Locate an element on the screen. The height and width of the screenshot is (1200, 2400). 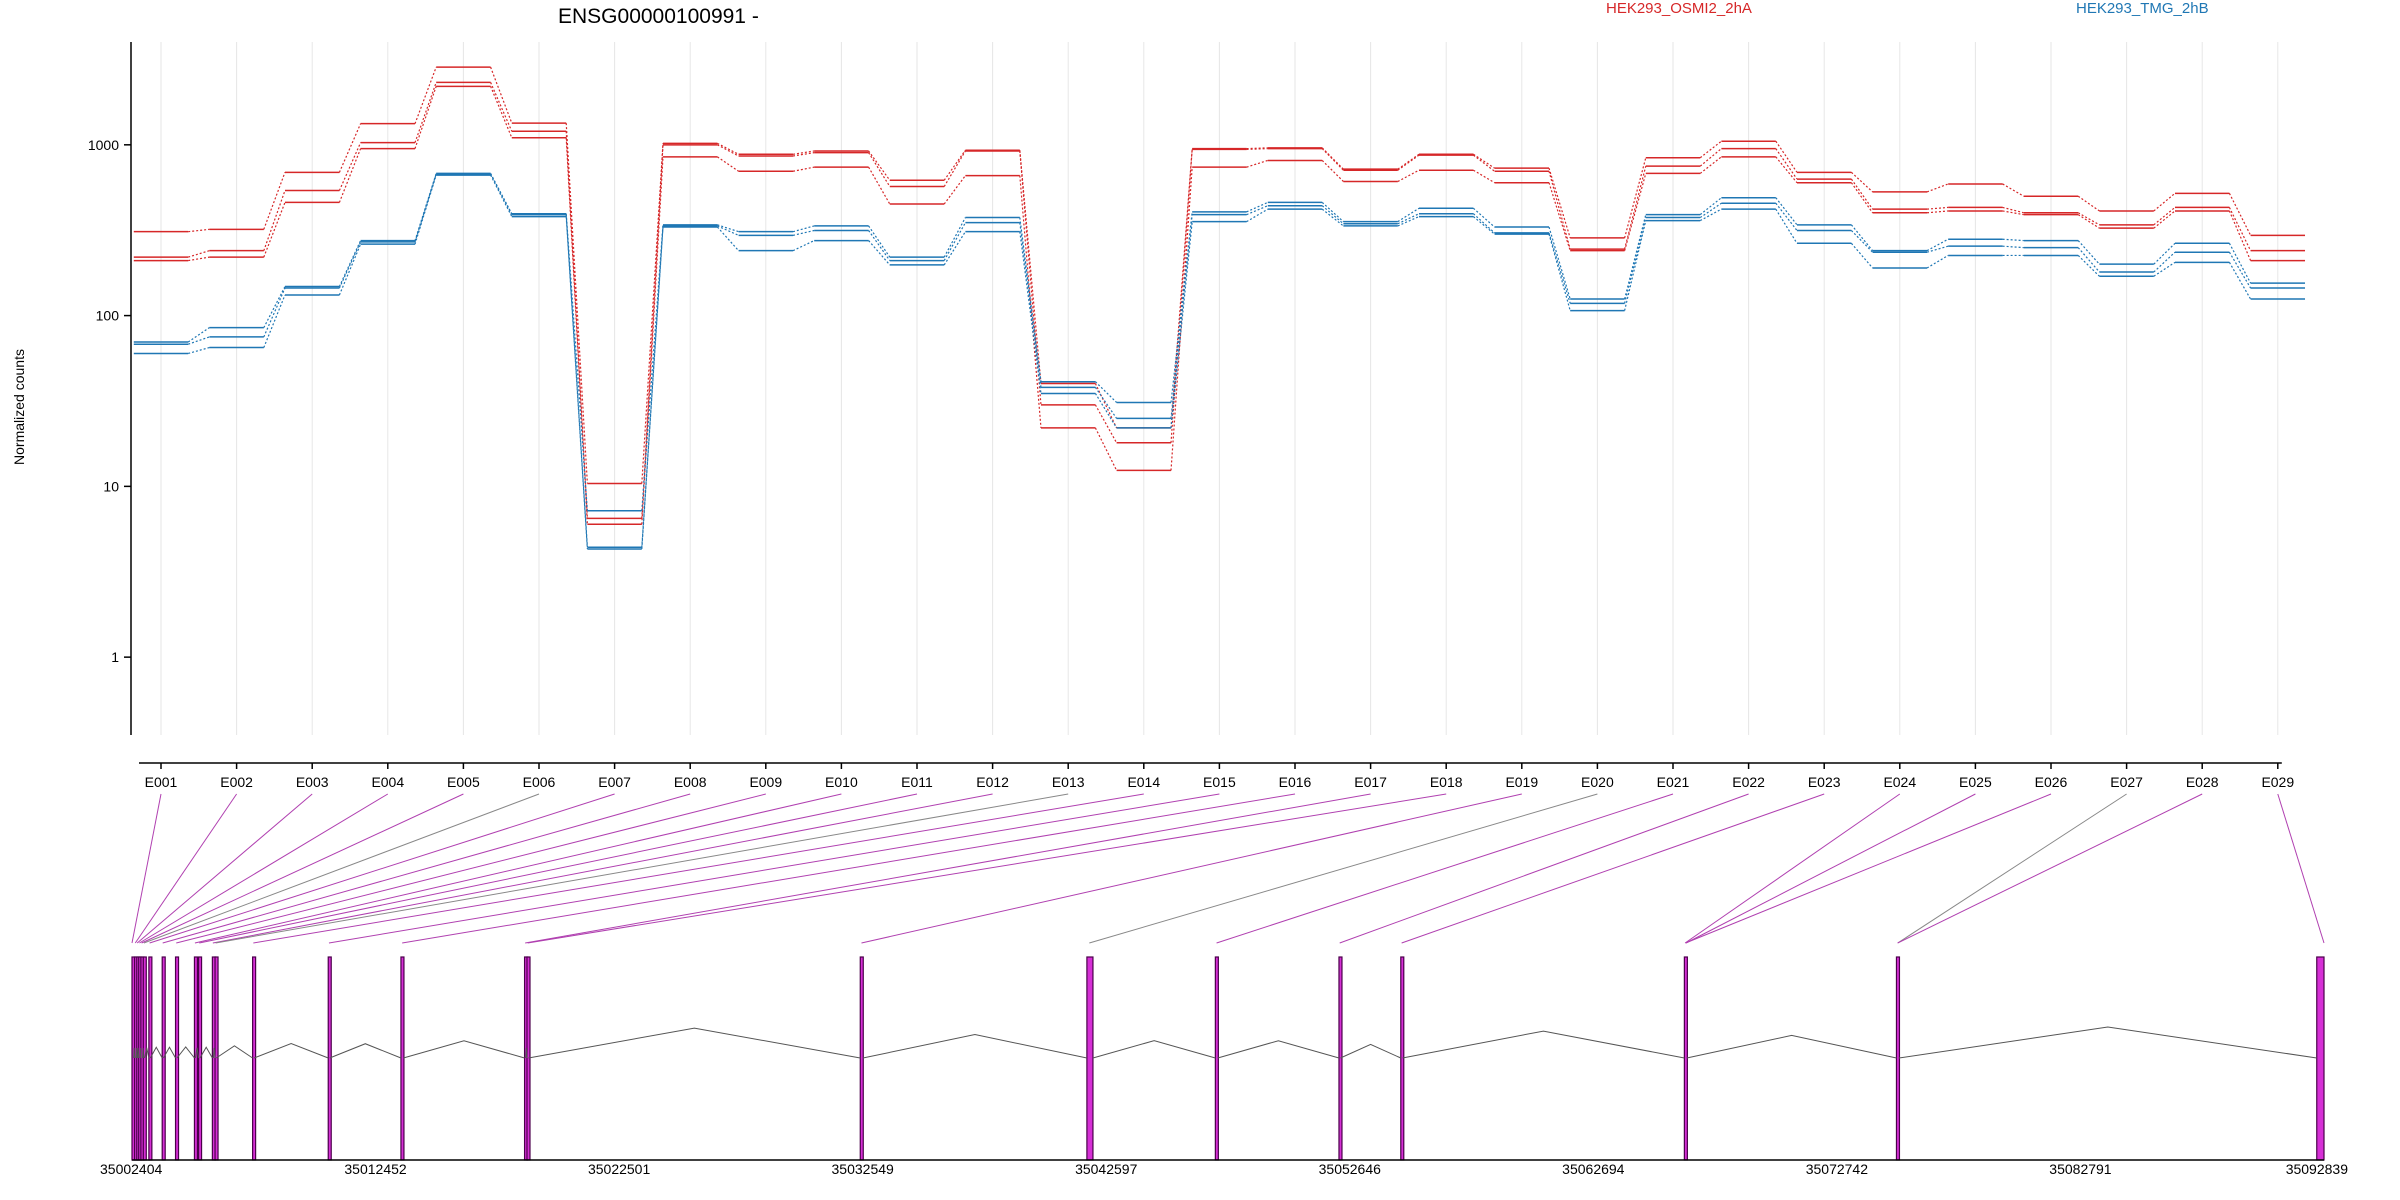
x-tick-label-E022: E022 is located at coordinates (1748, 782).